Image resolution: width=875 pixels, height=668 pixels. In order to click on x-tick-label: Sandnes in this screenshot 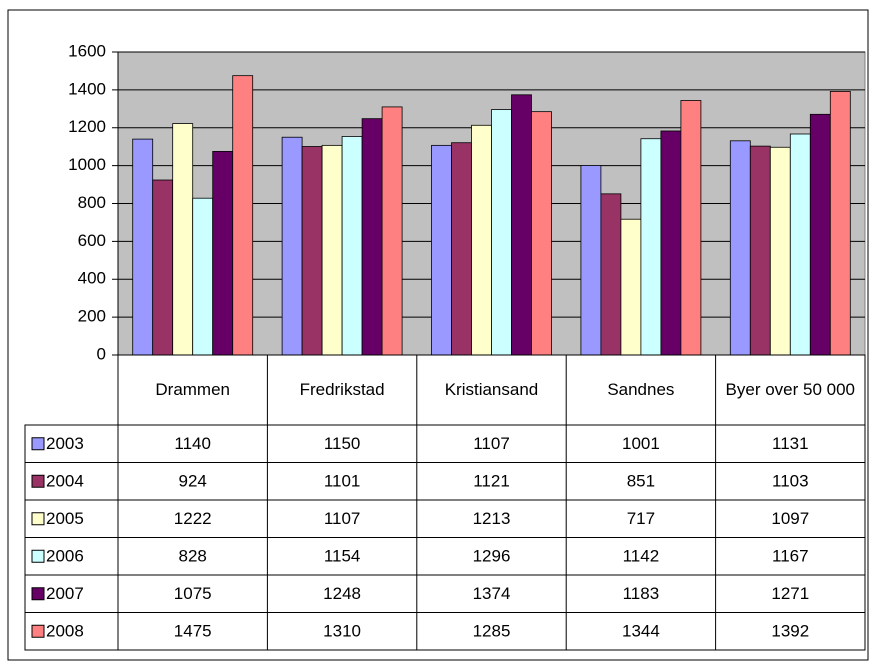, I will do `click(641, 390)`.